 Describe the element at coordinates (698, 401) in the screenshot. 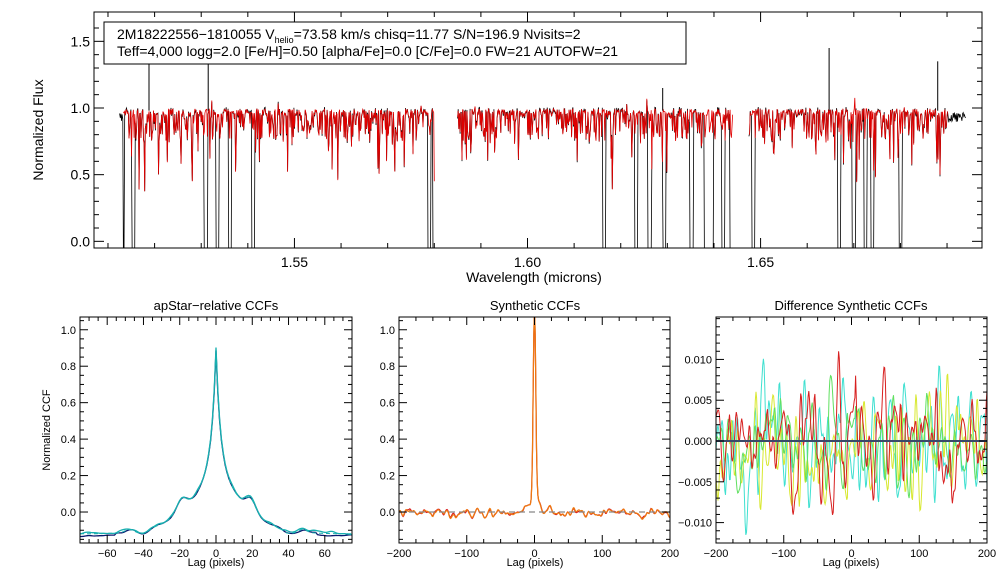

I see `y-tick-label: 0.005` at that location.